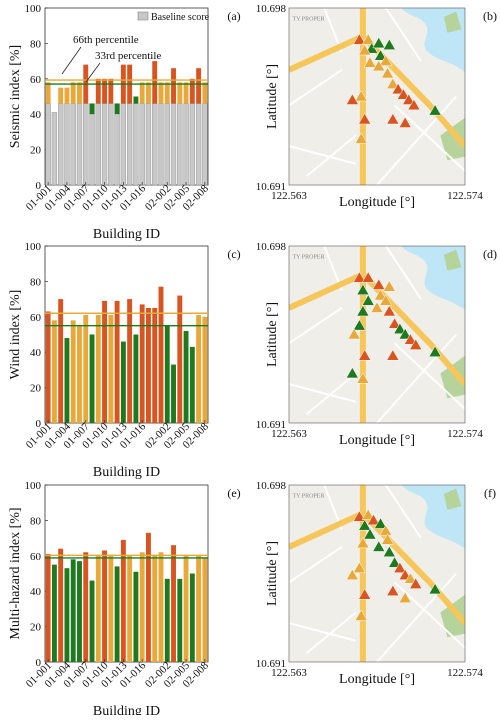 This screenshot has width=500, height=720. What do you see at coordinates (15, 96) in the screenshot?
I see `y-axis-title: Seismic index [%]` at bounding box center [15, 96].